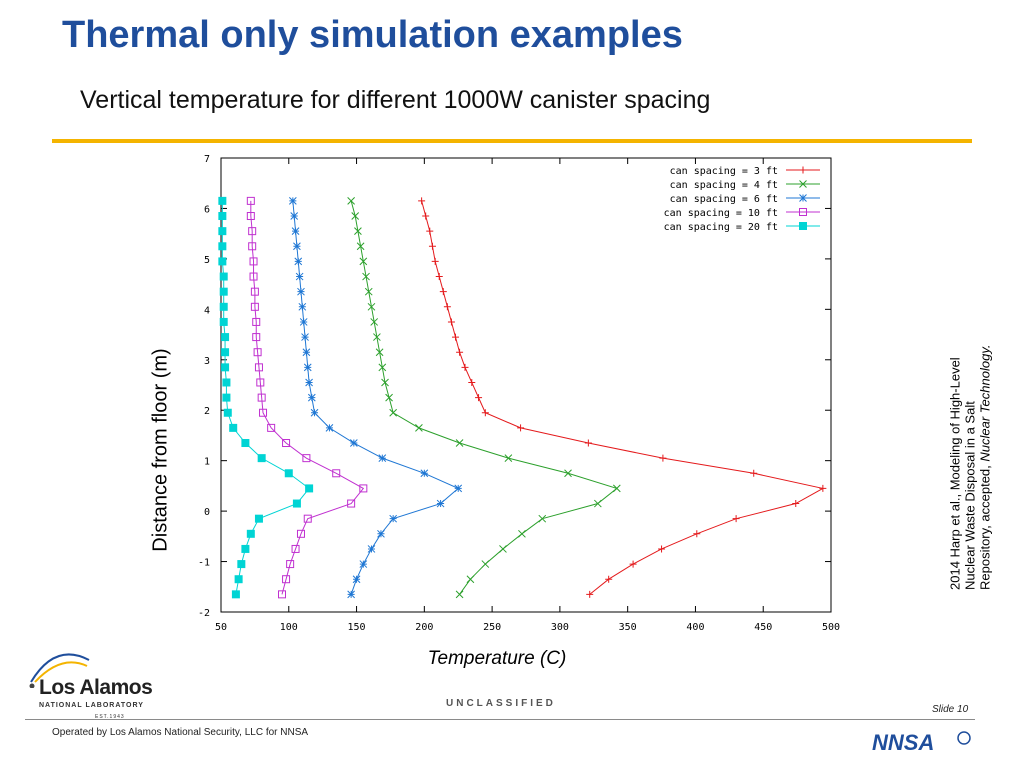  Describe the element at coordinates (289, 627) in the screenshot. I see `x-tick-label: 100` at that location.